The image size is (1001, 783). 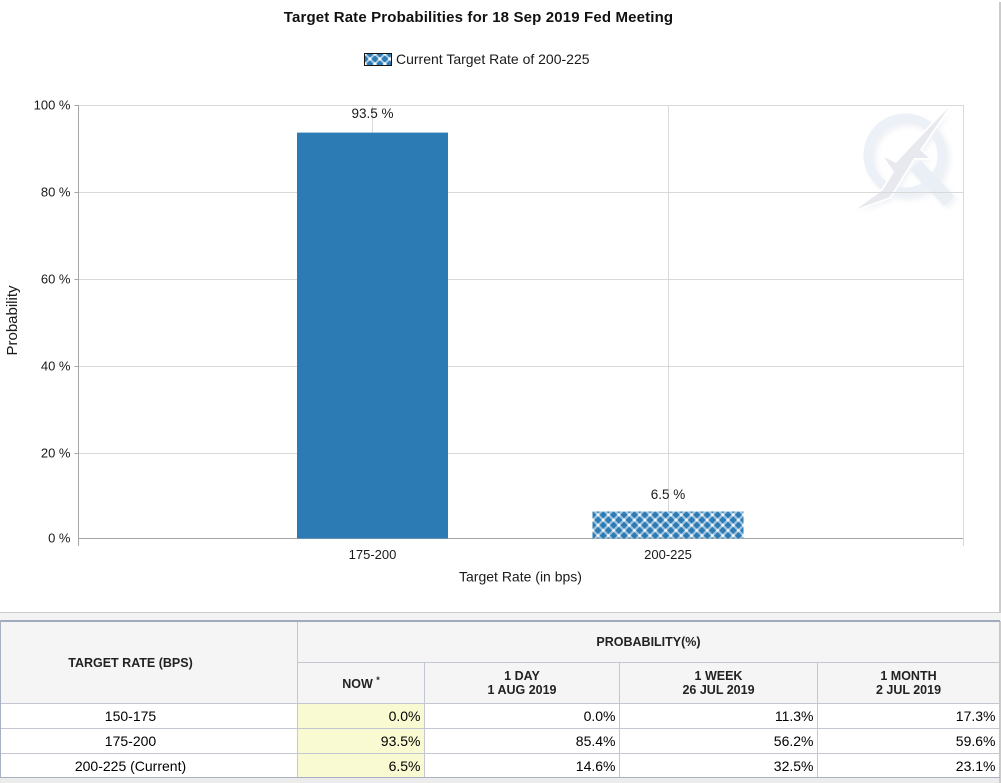 What do you see at coordinates (520, 577) in the screenshot?
I see `svg-text: Target Rate (in bps)` at bounding box center [520, 577].